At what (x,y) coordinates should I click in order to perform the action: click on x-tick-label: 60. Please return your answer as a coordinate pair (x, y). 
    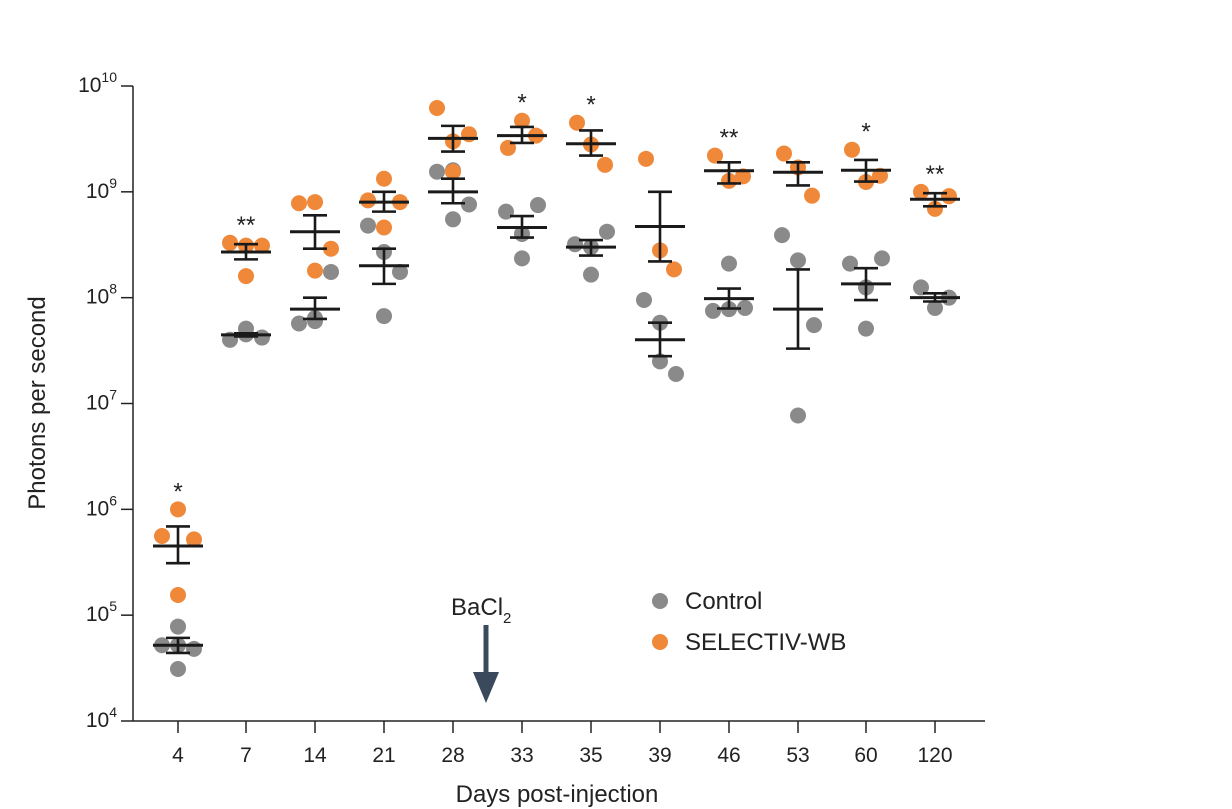
    Looking at the image, I should click on (865, 755).